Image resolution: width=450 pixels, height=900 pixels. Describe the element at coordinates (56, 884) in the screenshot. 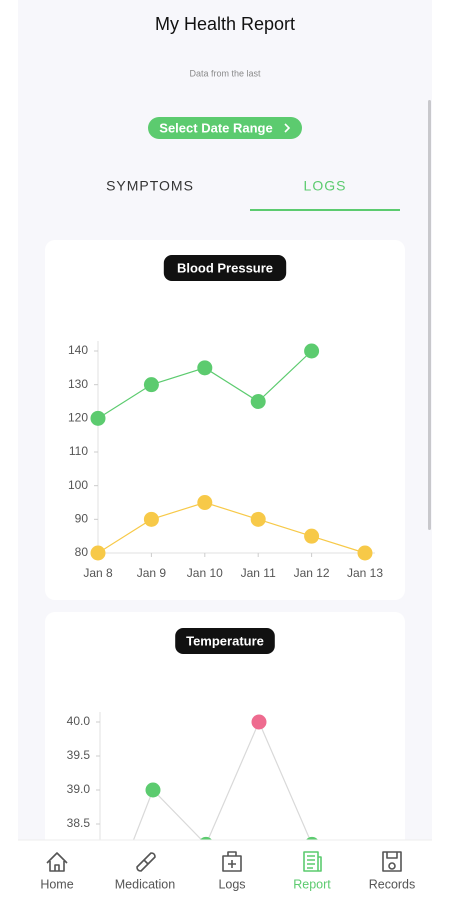

I see `nav-label: Home` at that location.